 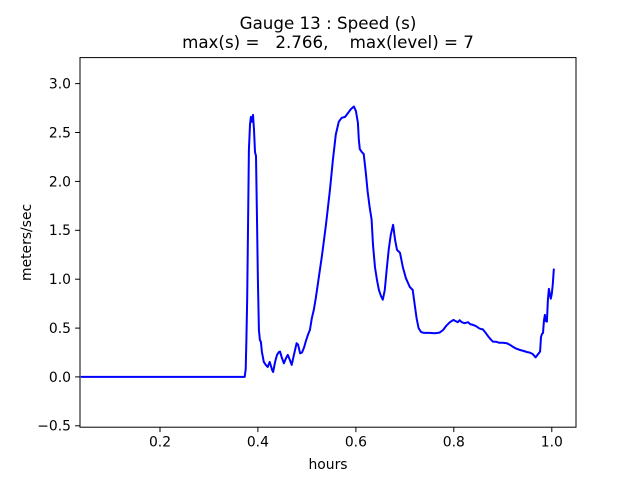 I want to click on y-tick-label: 2.0, so click(x=60, y=182).